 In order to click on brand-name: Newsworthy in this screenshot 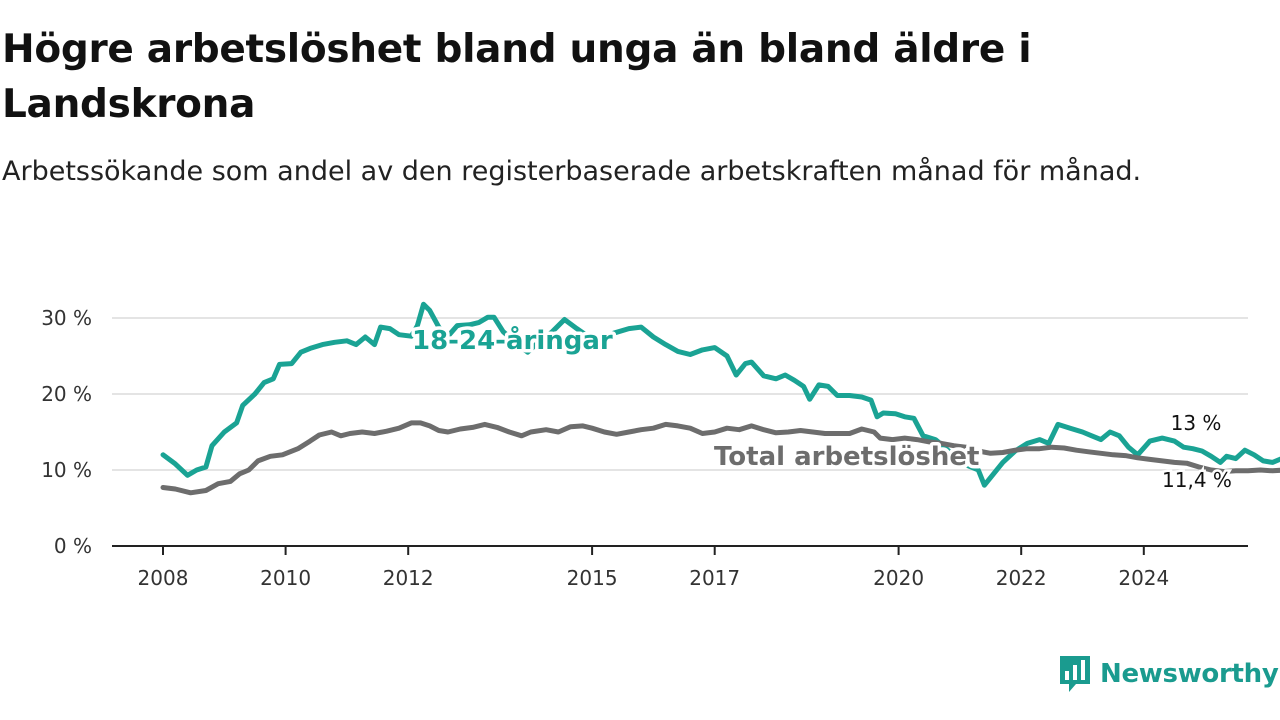, I will do `click(1189, 674)`.